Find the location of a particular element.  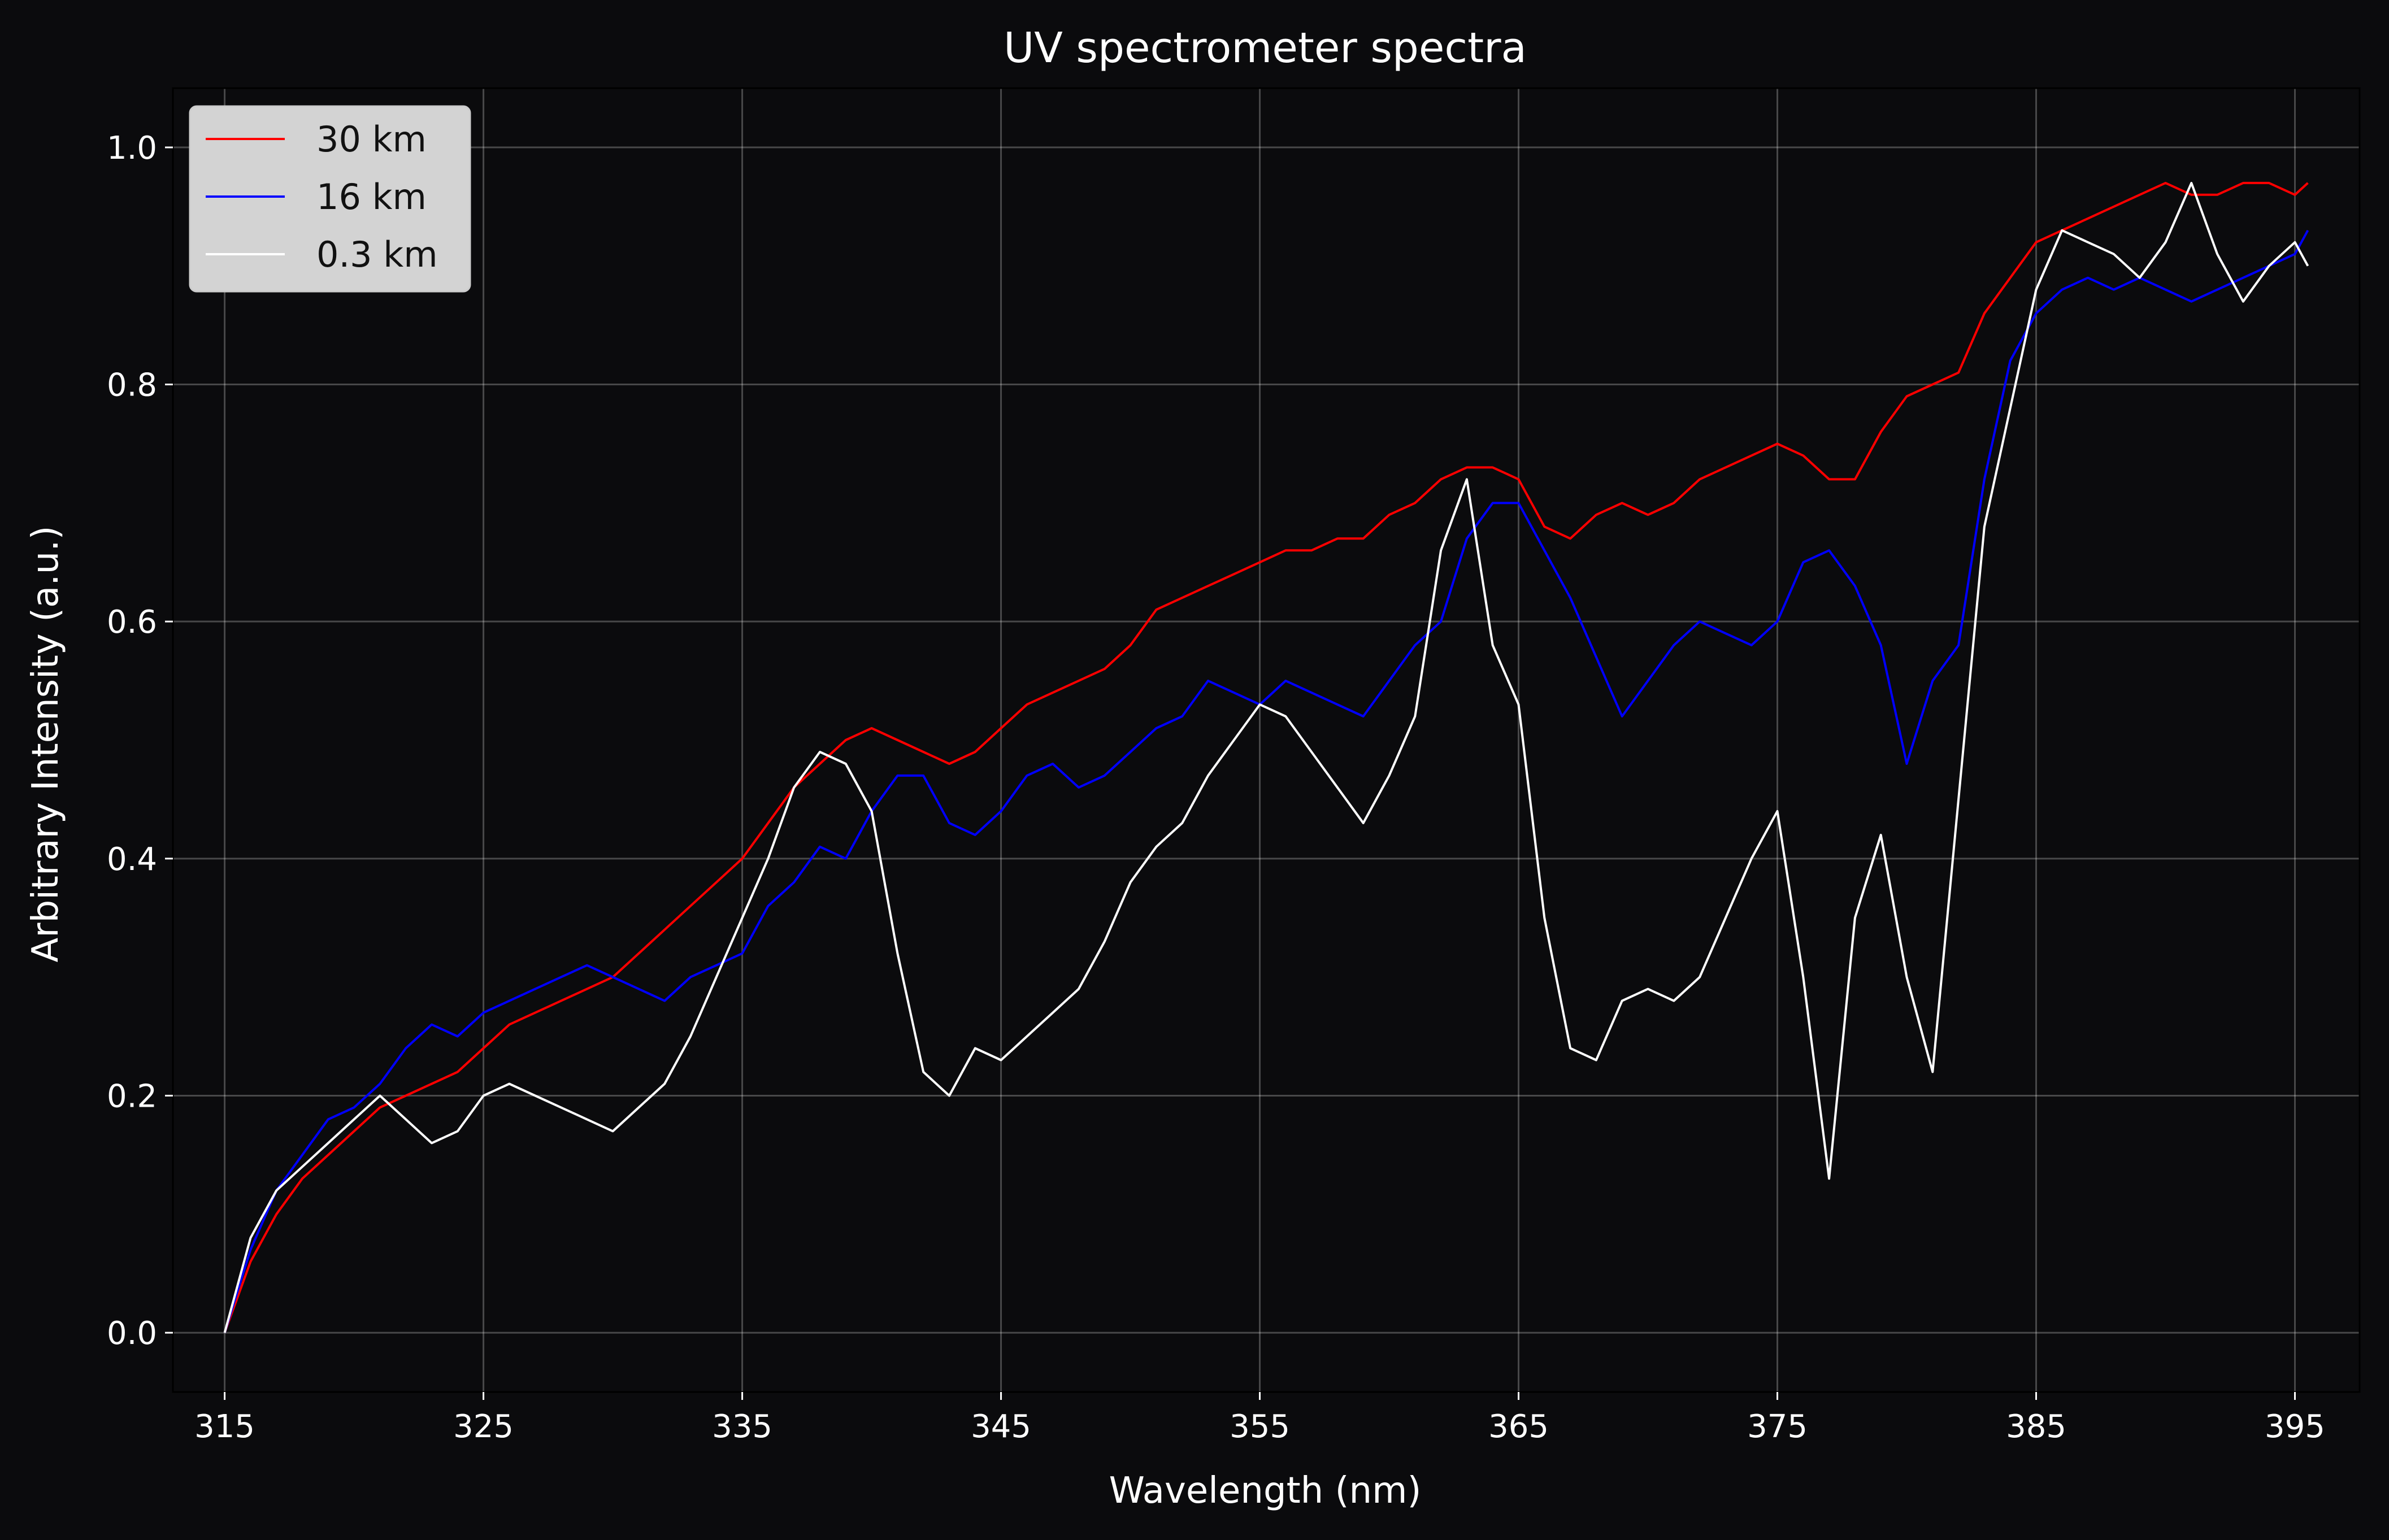

x-tick-label: 355 is located at coordinates (1260, 1427).